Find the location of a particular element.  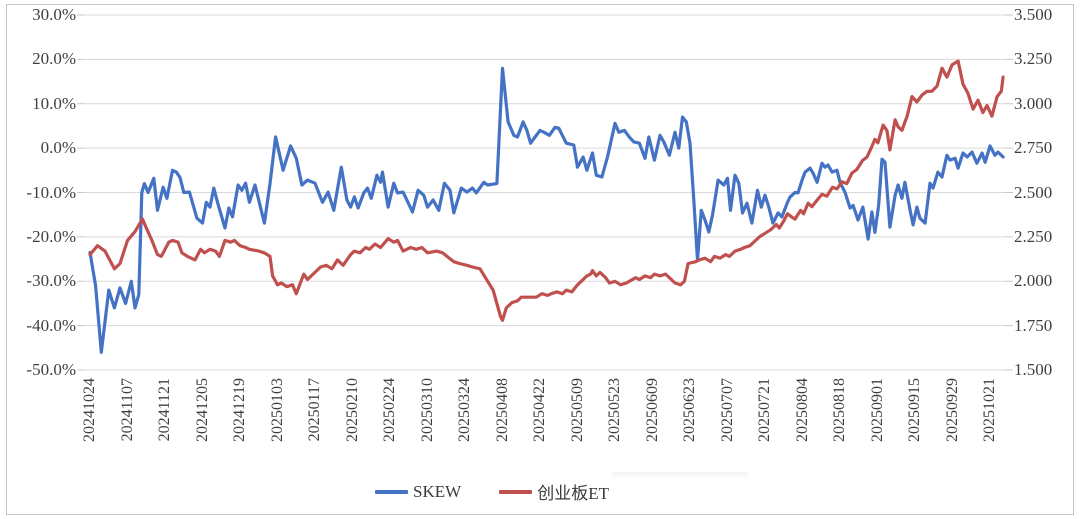

legend-label-skew: SKEW is located at coordinates (437, 491).